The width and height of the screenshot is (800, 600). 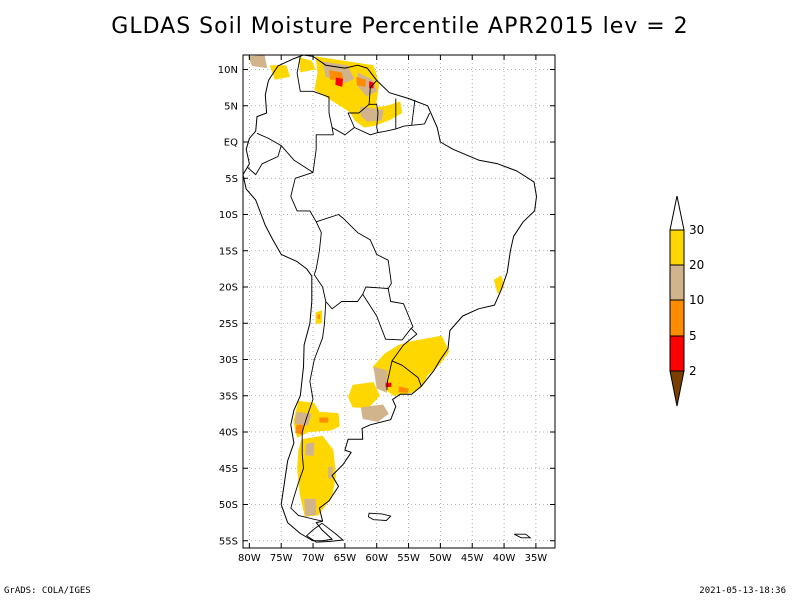 I want to click on lon-tick-label: 55W, so click(x=408, y=558).